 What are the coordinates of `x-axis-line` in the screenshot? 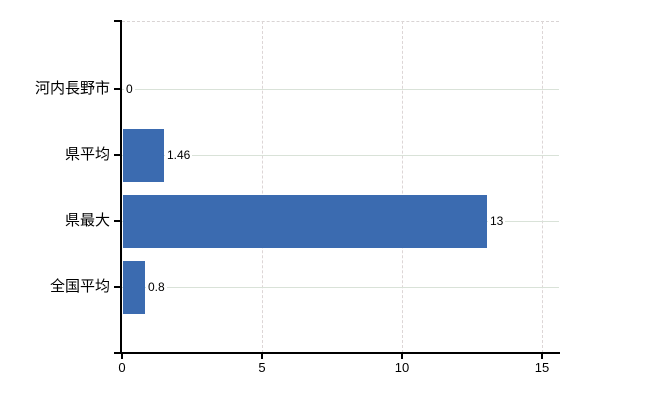 It's located at (337, 353).